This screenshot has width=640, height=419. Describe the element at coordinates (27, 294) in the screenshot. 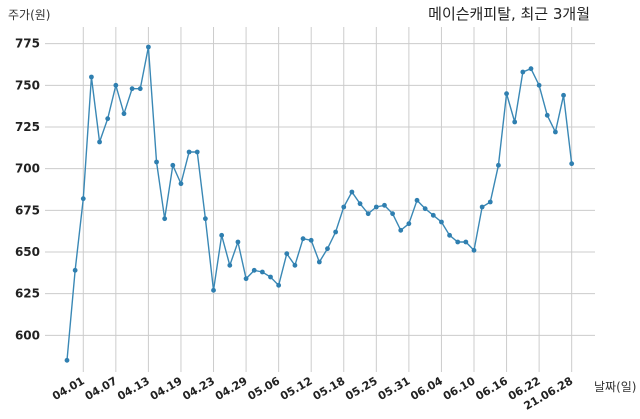

I see `y-tick-label: 625` at that location.